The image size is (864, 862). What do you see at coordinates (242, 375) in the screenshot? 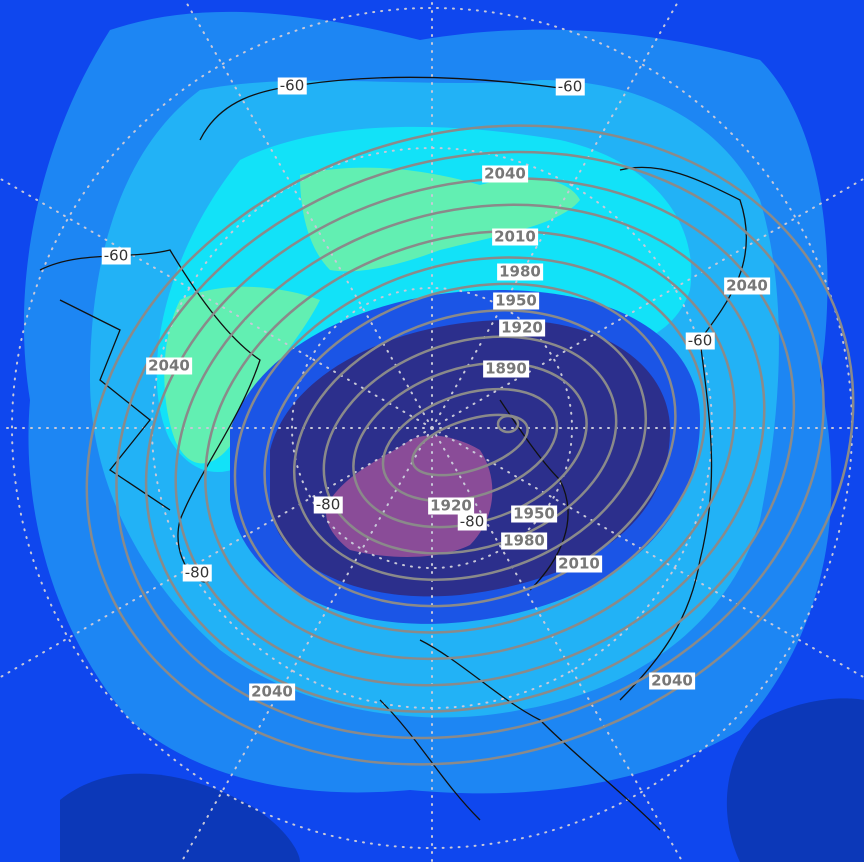
I see `warmest-region-west` at bounding box center [242, 375].